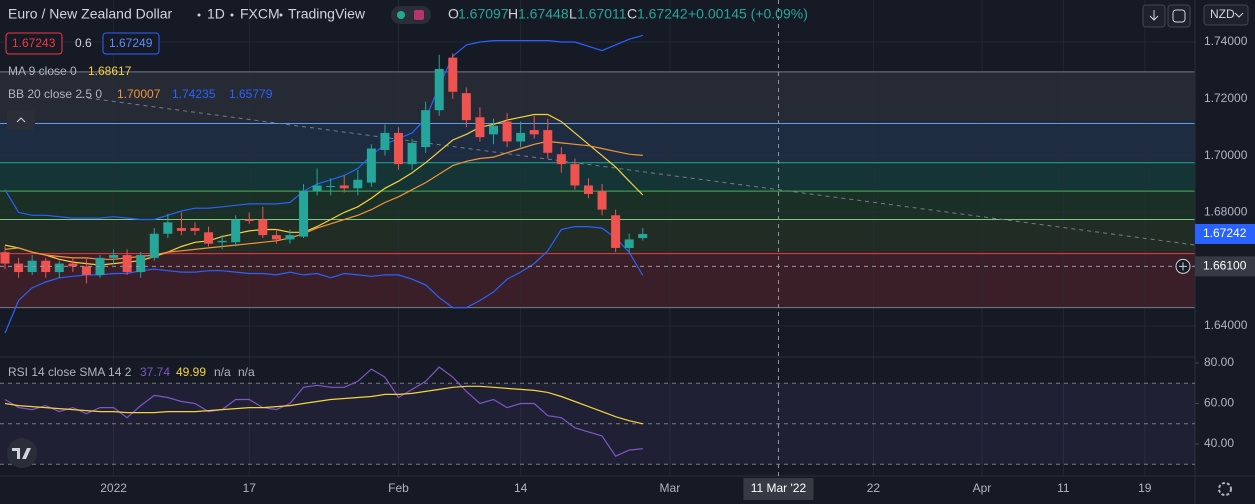 Image resolution: width=1255 pixels, height=504 pixels. What do you see at coordinates (748, 14) in the screenshot?
I see `change: +0.00145 (+0.09%)` at bounding box center [748, 14].